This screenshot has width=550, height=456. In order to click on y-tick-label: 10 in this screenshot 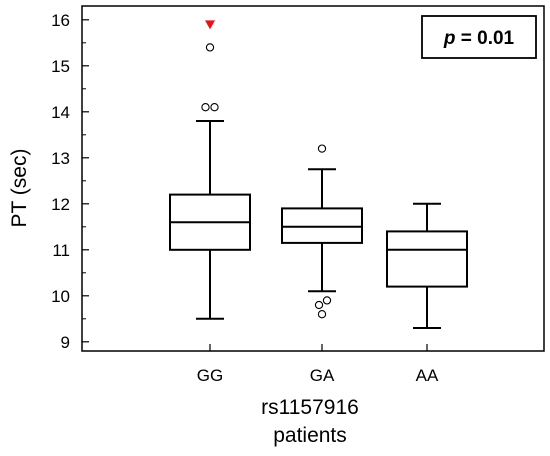, I will do `click(60, 296)`.